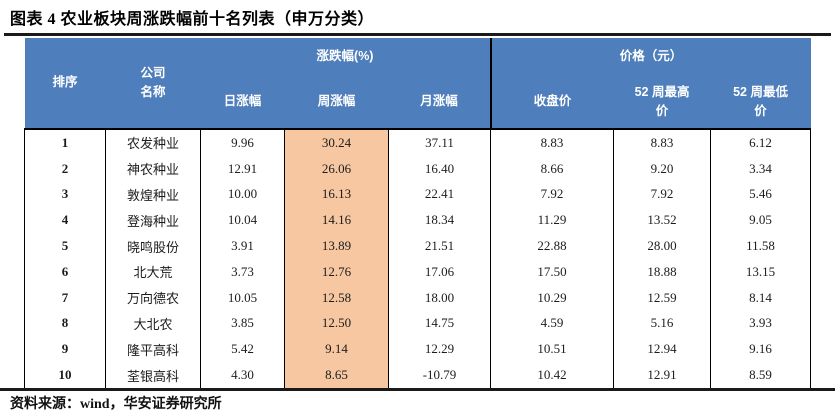 The image size is (835, 414). I want to click on cell-close: 7.92, so click(552, 194).